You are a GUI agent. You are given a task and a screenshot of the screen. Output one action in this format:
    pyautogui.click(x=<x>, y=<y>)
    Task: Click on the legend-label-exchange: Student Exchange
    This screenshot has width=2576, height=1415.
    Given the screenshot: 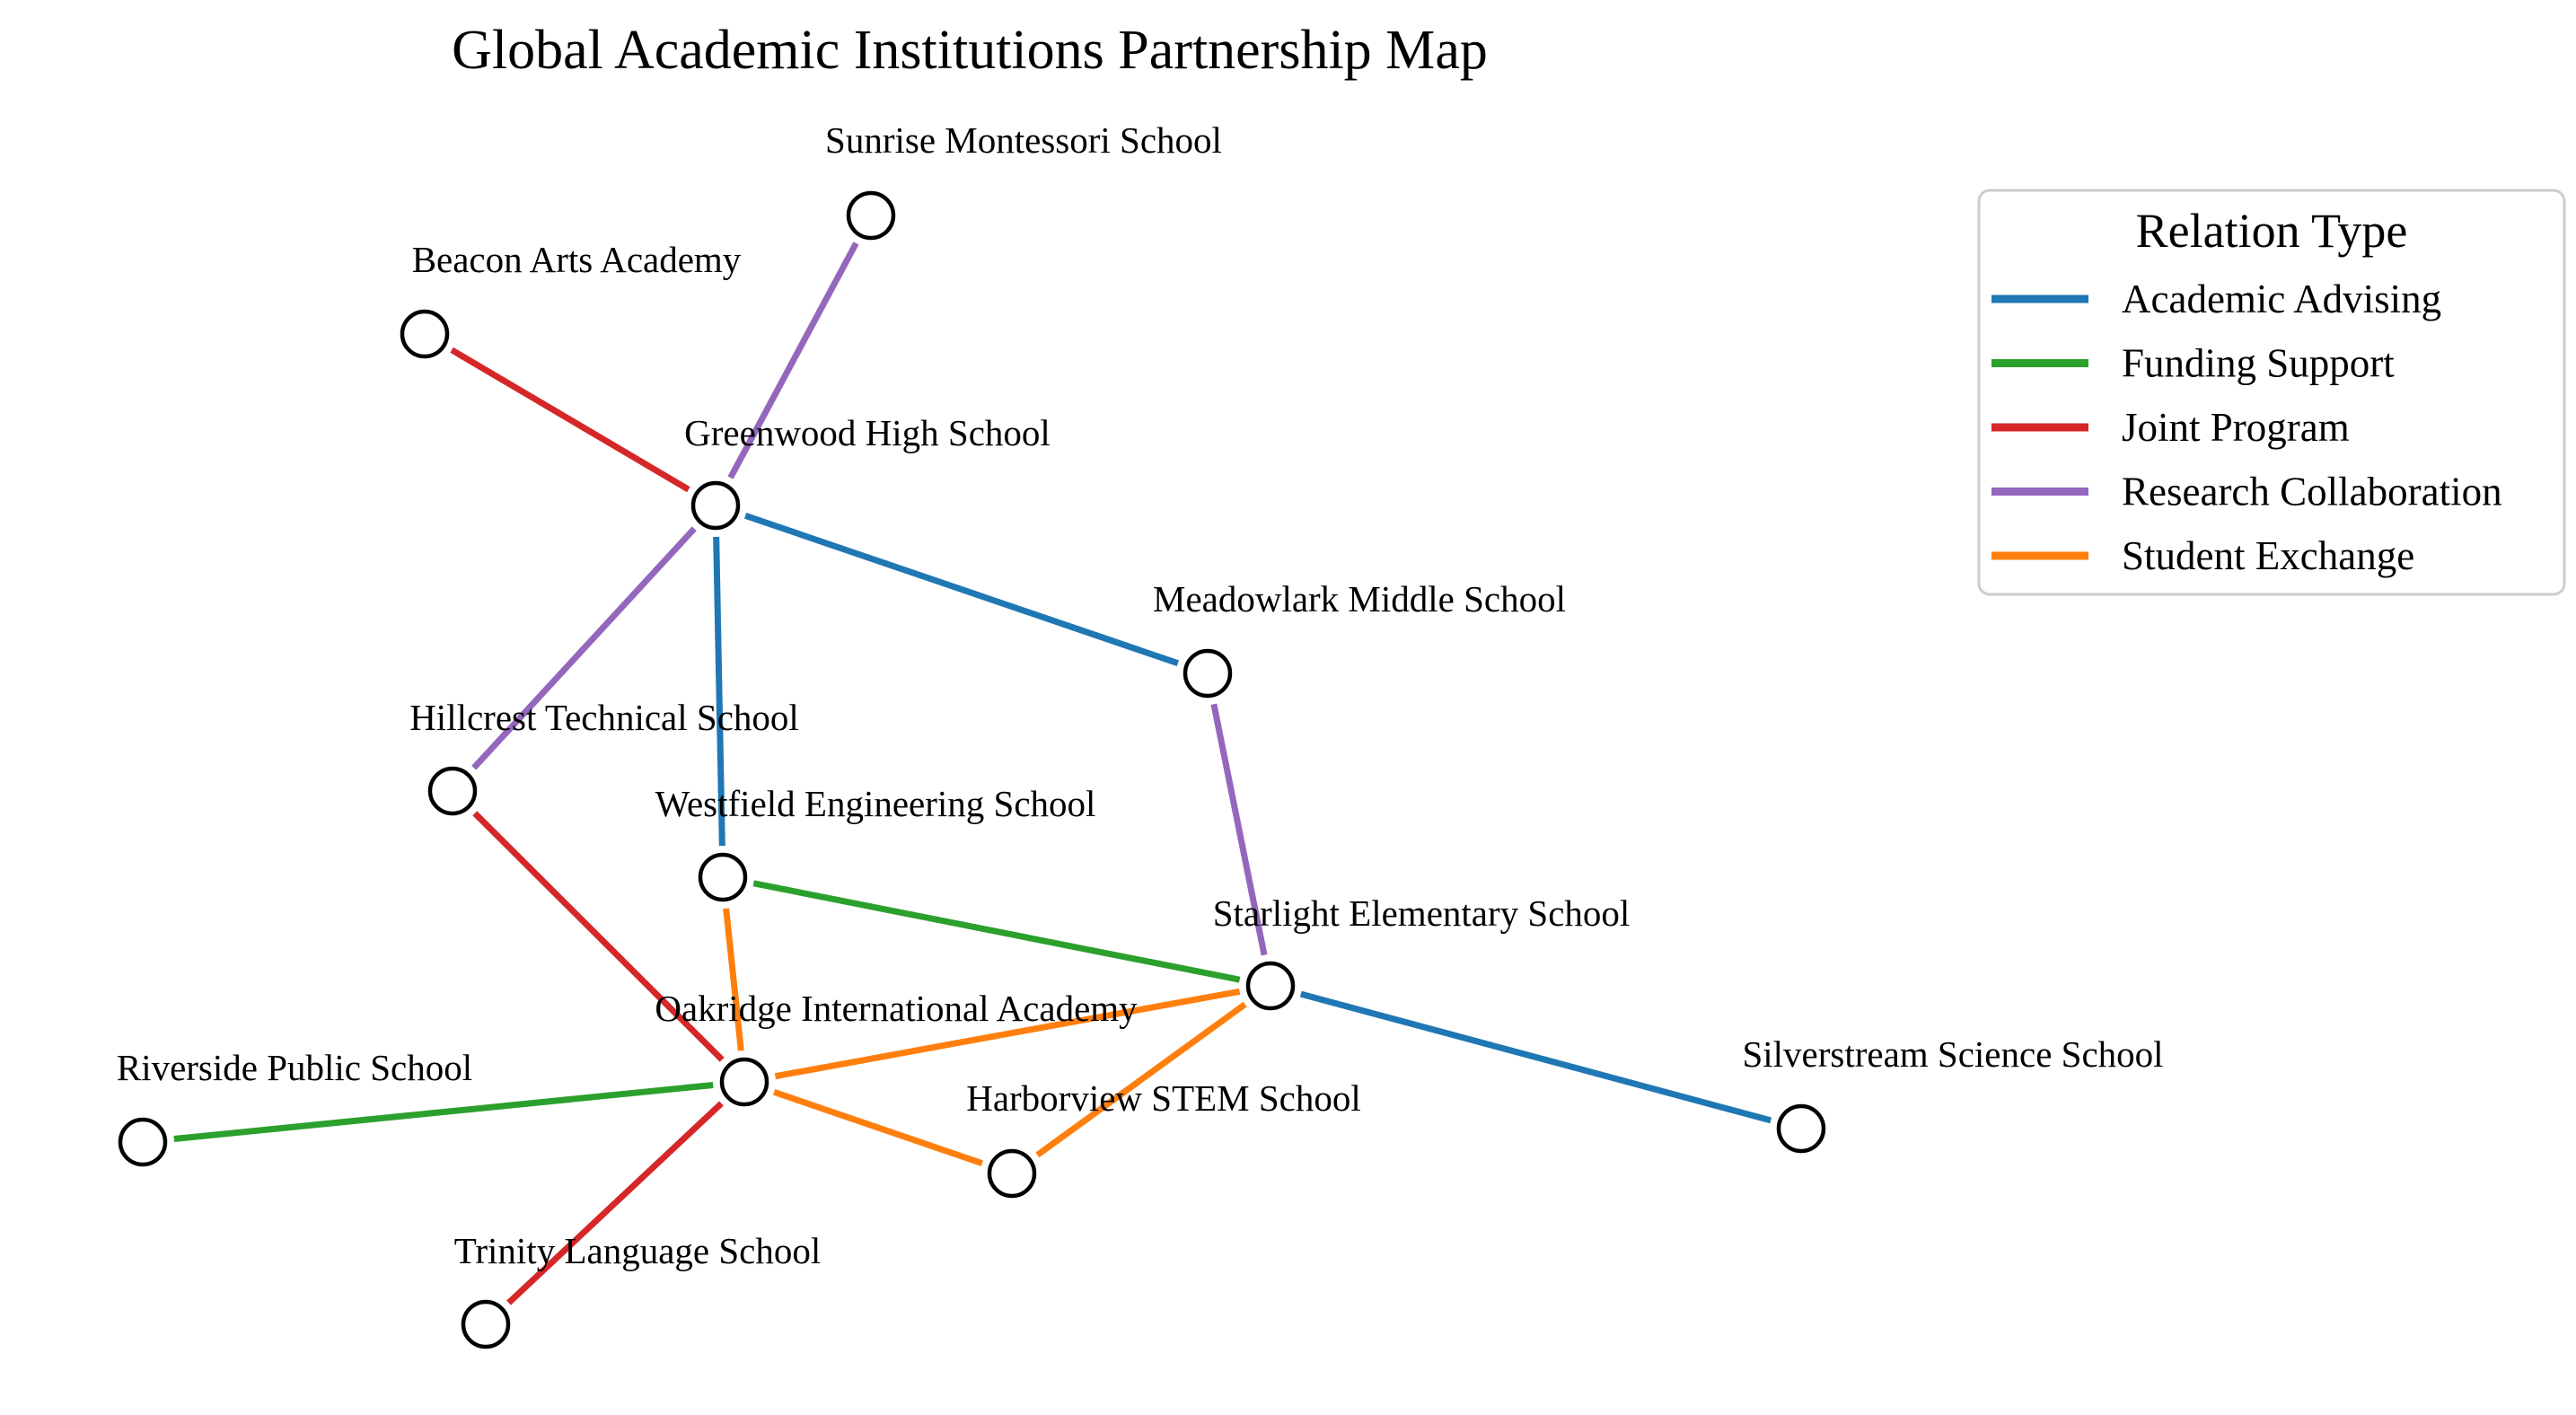 What is the action you would take?
    pyautogui.click(x=2268, y=556)
    